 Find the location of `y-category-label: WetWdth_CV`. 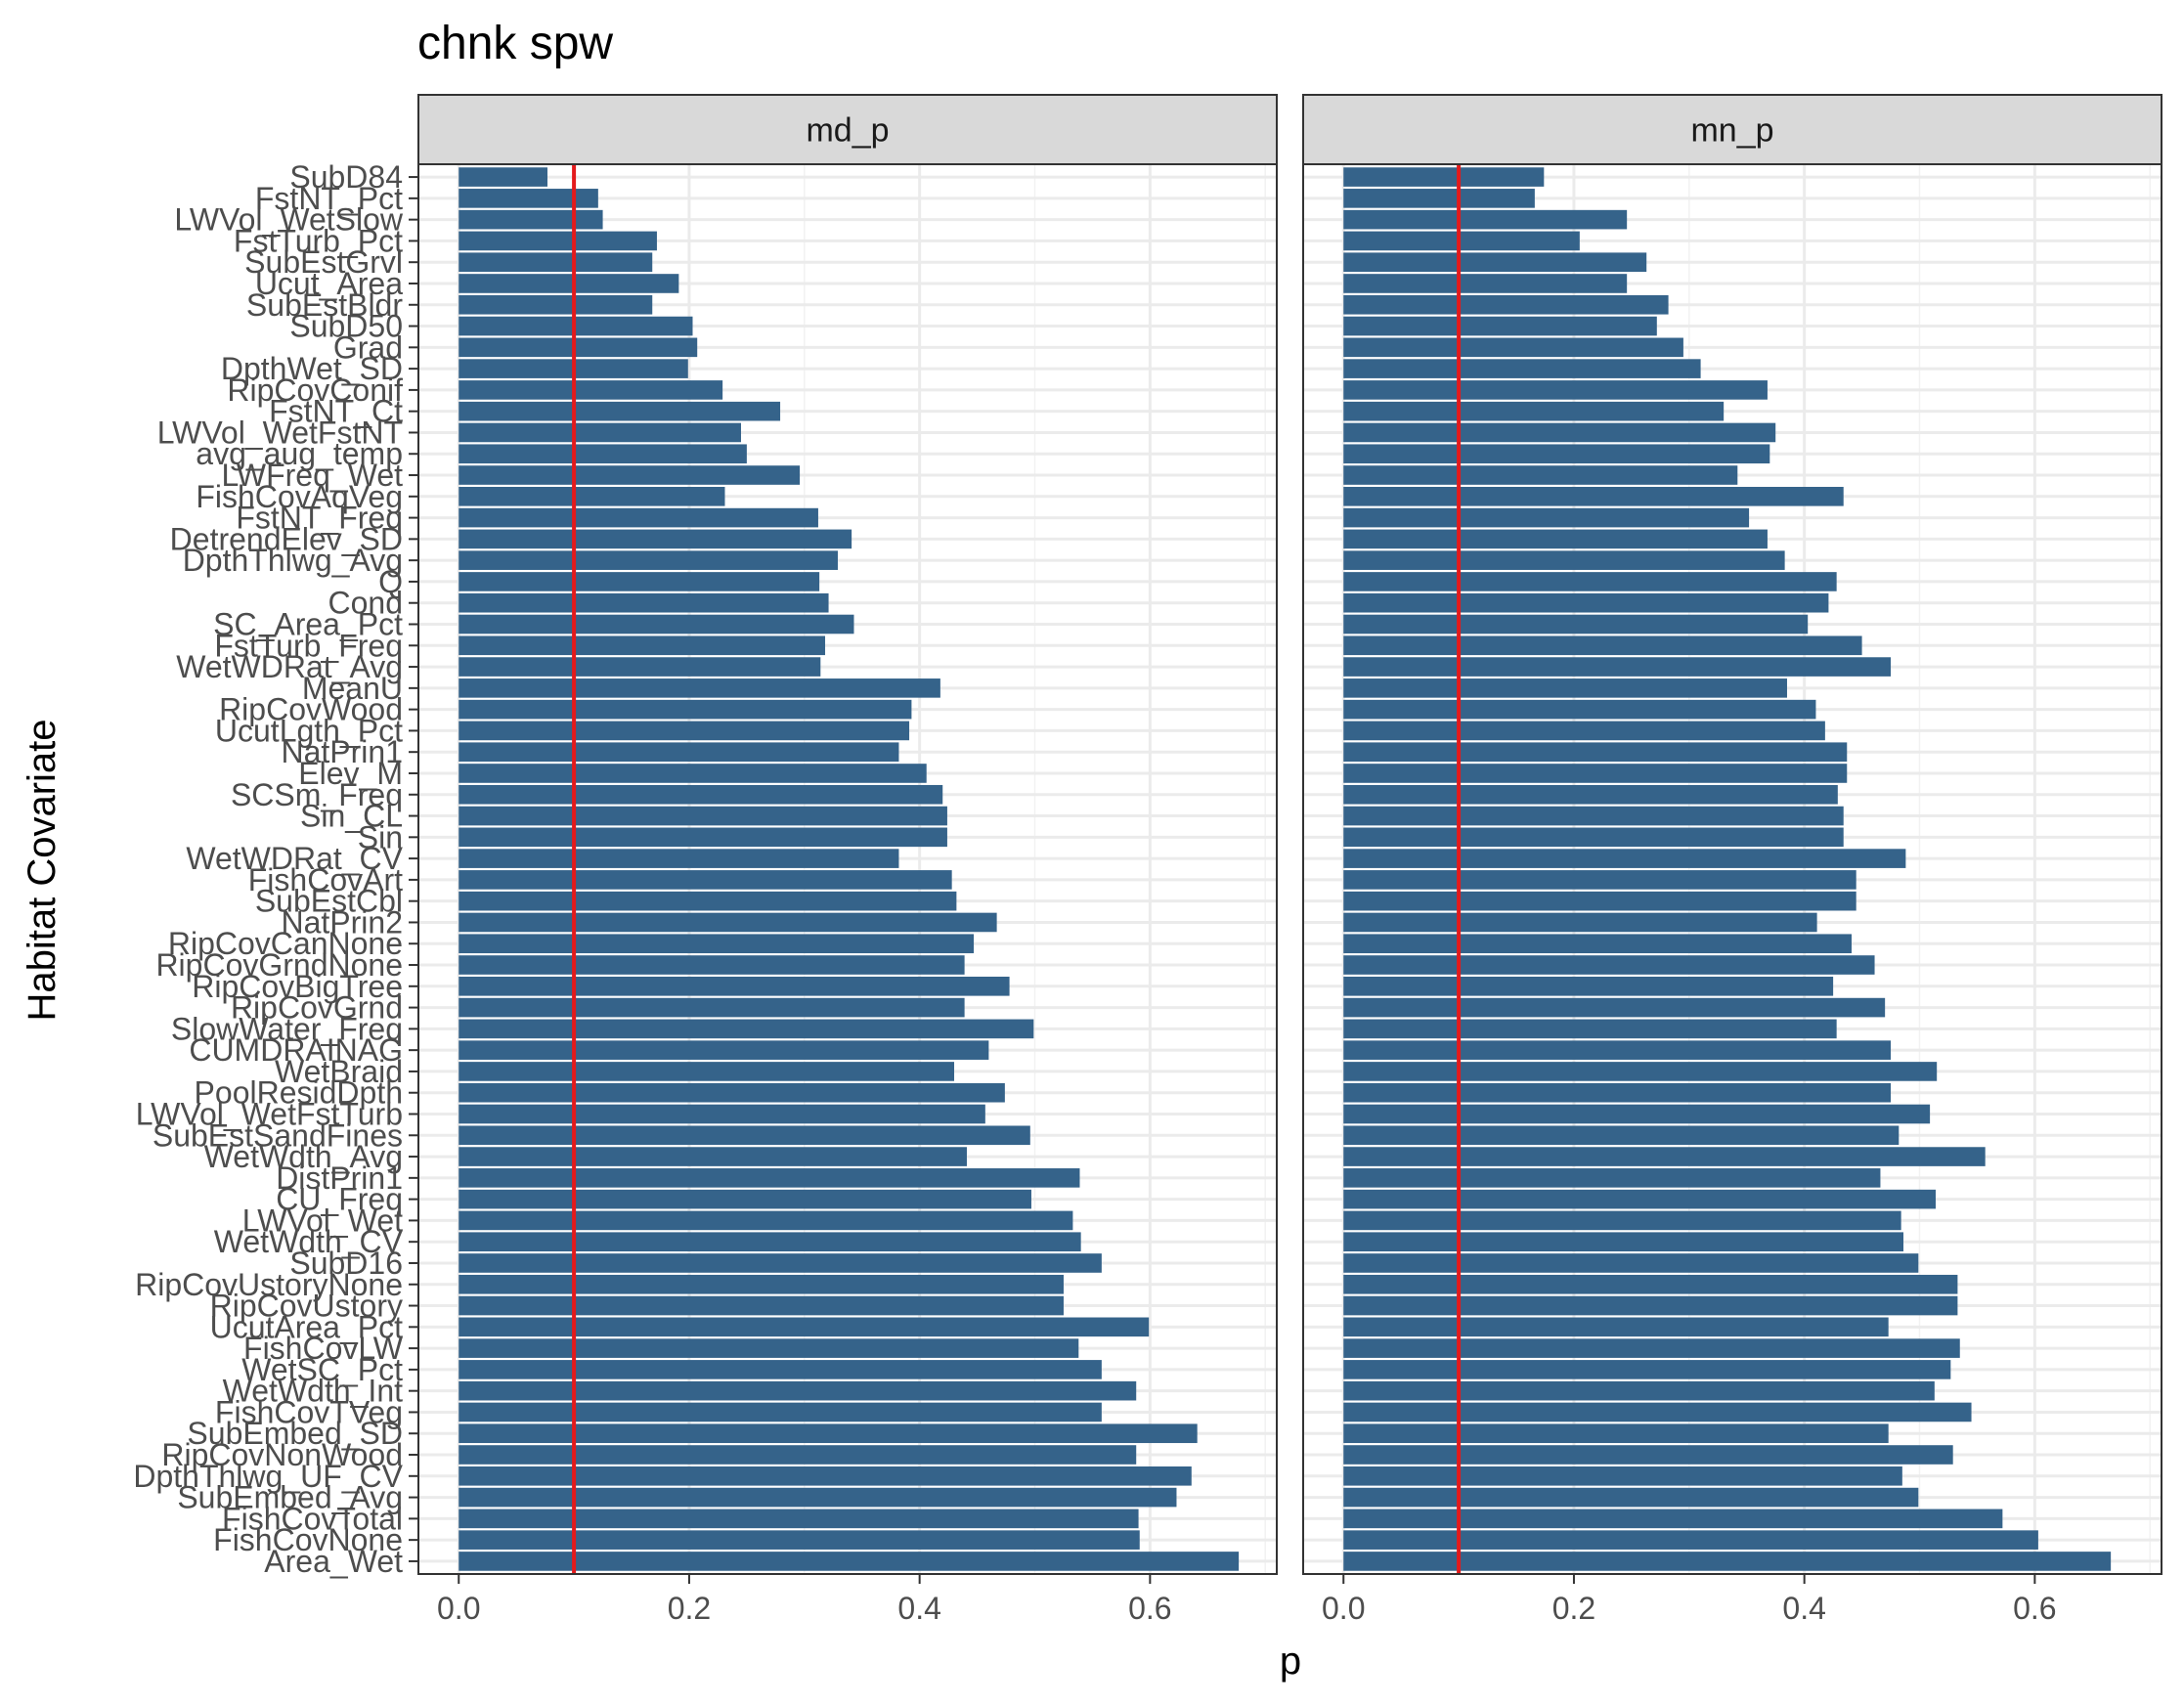

y-category-label: WetWdth_CV is located at coordinates (309, 1241).